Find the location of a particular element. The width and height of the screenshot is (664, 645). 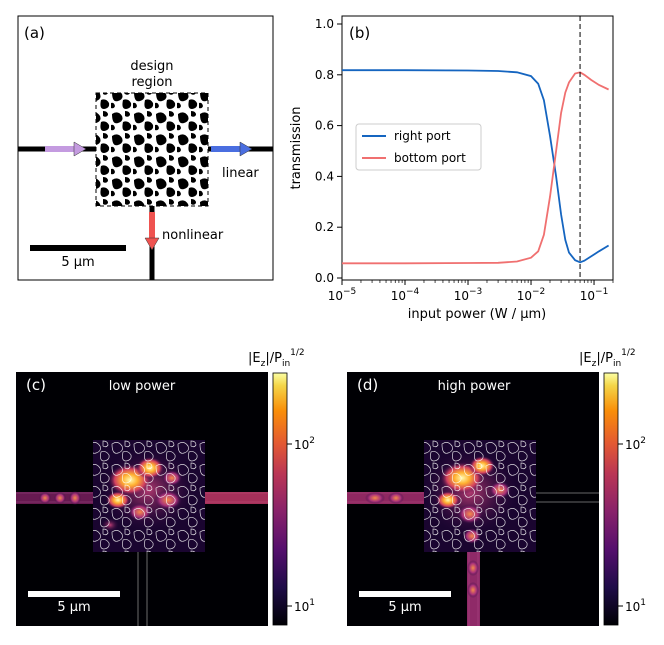

colorbar-d: 102 101 |Ez|/Pin1/2 is located at coordinates (612, 487).